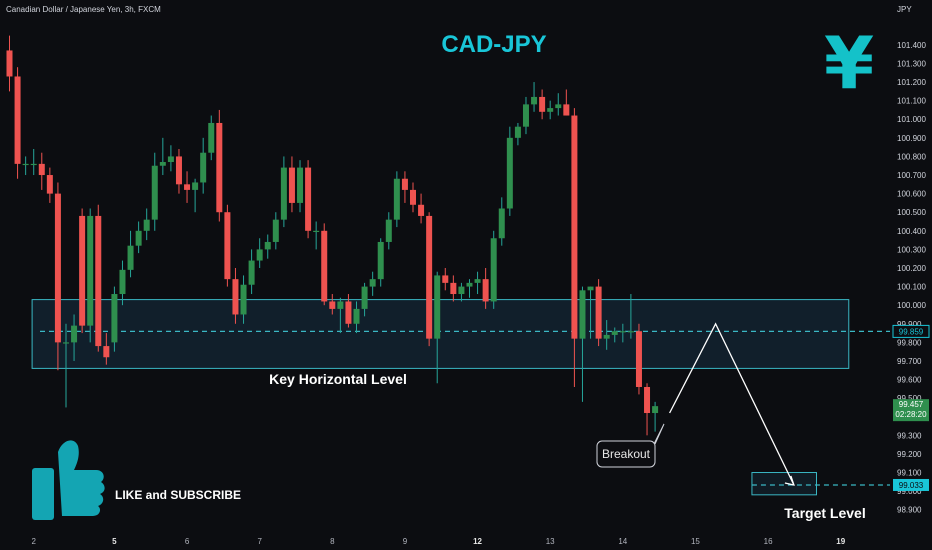 Image resolution: width=932 pixels, height=550 pixels. I want to click on time-axis: 2 5 6 7 8 9 12 13 14 15 16 19, so click(438, 541).